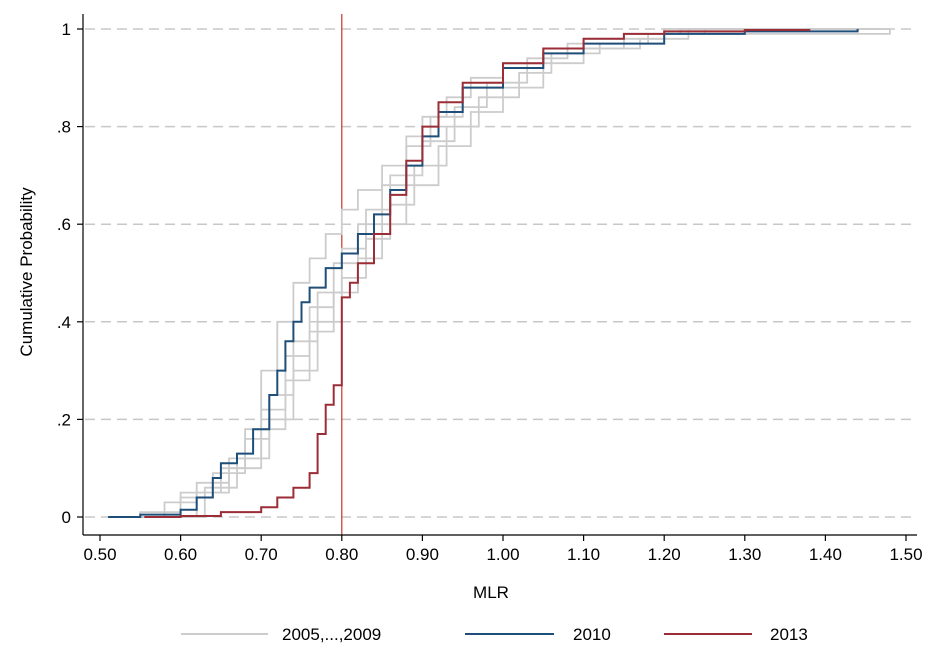  Describe the element at coordinates (64, 419) in the screenshot. I see `y-tick-label: .2` at that location.